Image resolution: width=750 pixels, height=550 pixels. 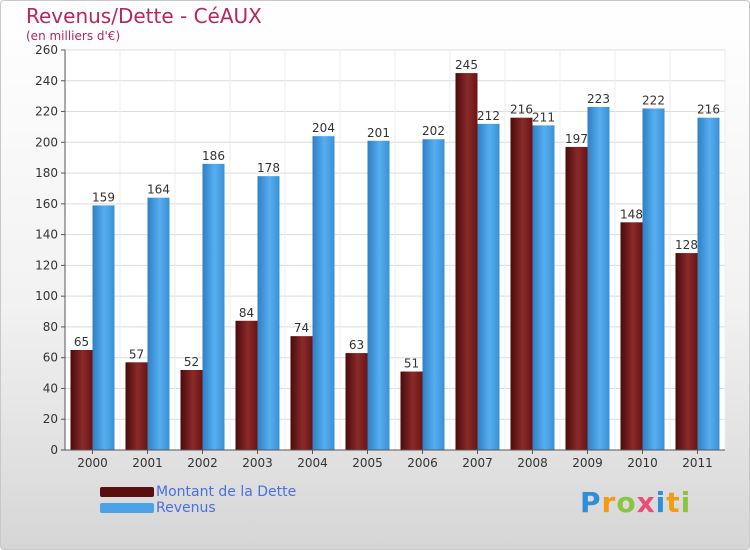 I want to click on data-label-debt: 148, so click(x=631, y=214).